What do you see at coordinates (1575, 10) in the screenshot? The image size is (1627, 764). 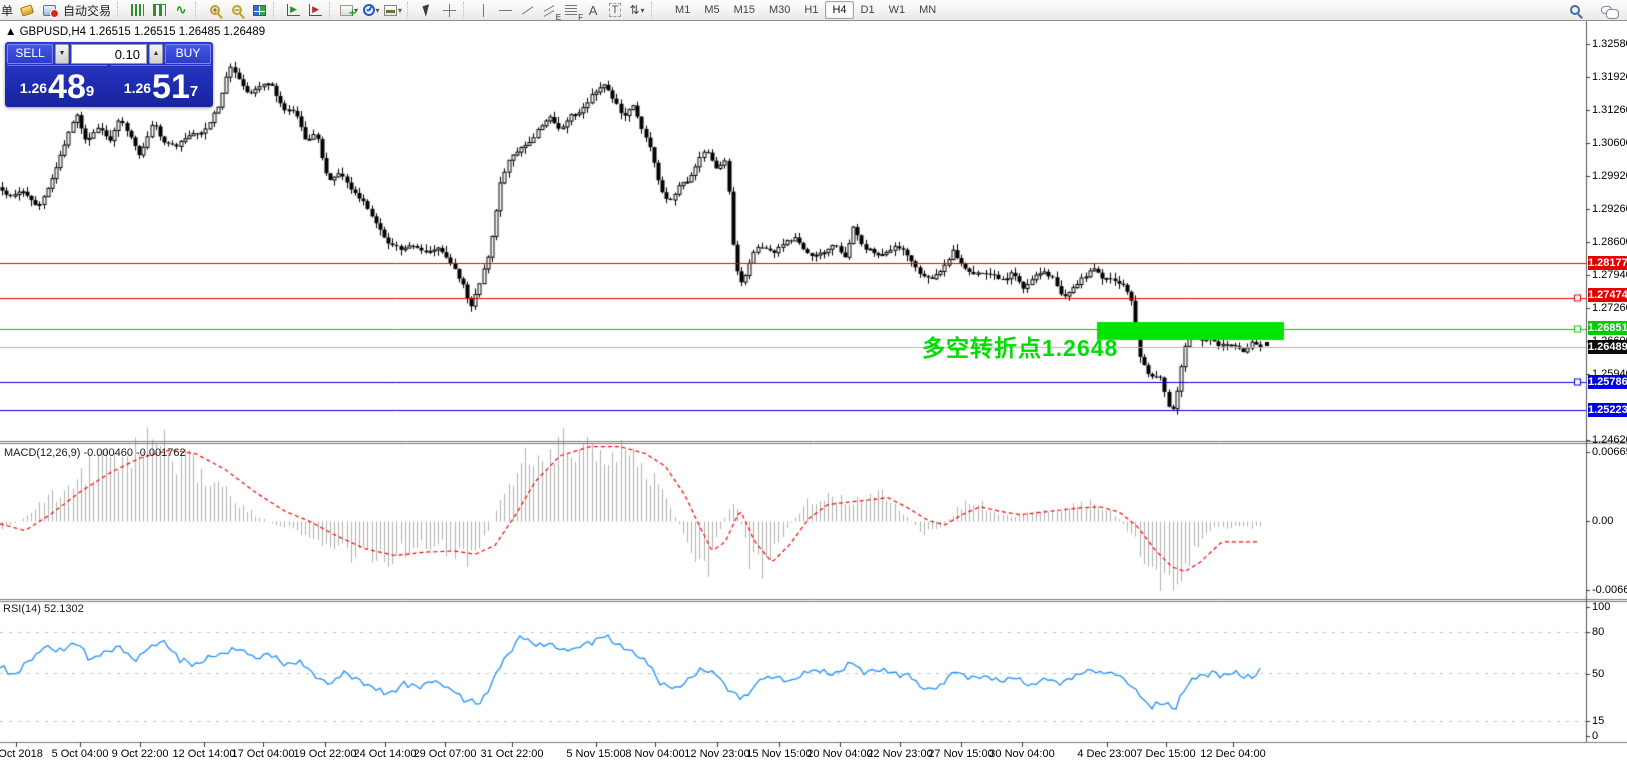 I see `search-button` at bounding box center [1575, 10].